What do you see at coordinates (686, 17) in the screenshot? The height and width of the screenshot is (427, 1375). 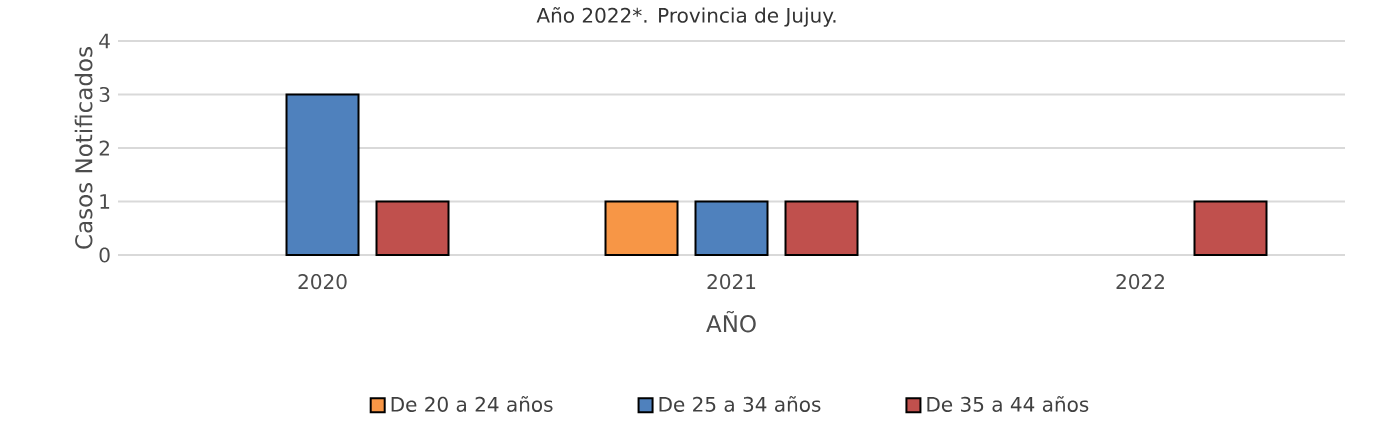 I see `chart-title: Año 2022*. Provincia de Jujuy.` at bounding box center [686, 17].